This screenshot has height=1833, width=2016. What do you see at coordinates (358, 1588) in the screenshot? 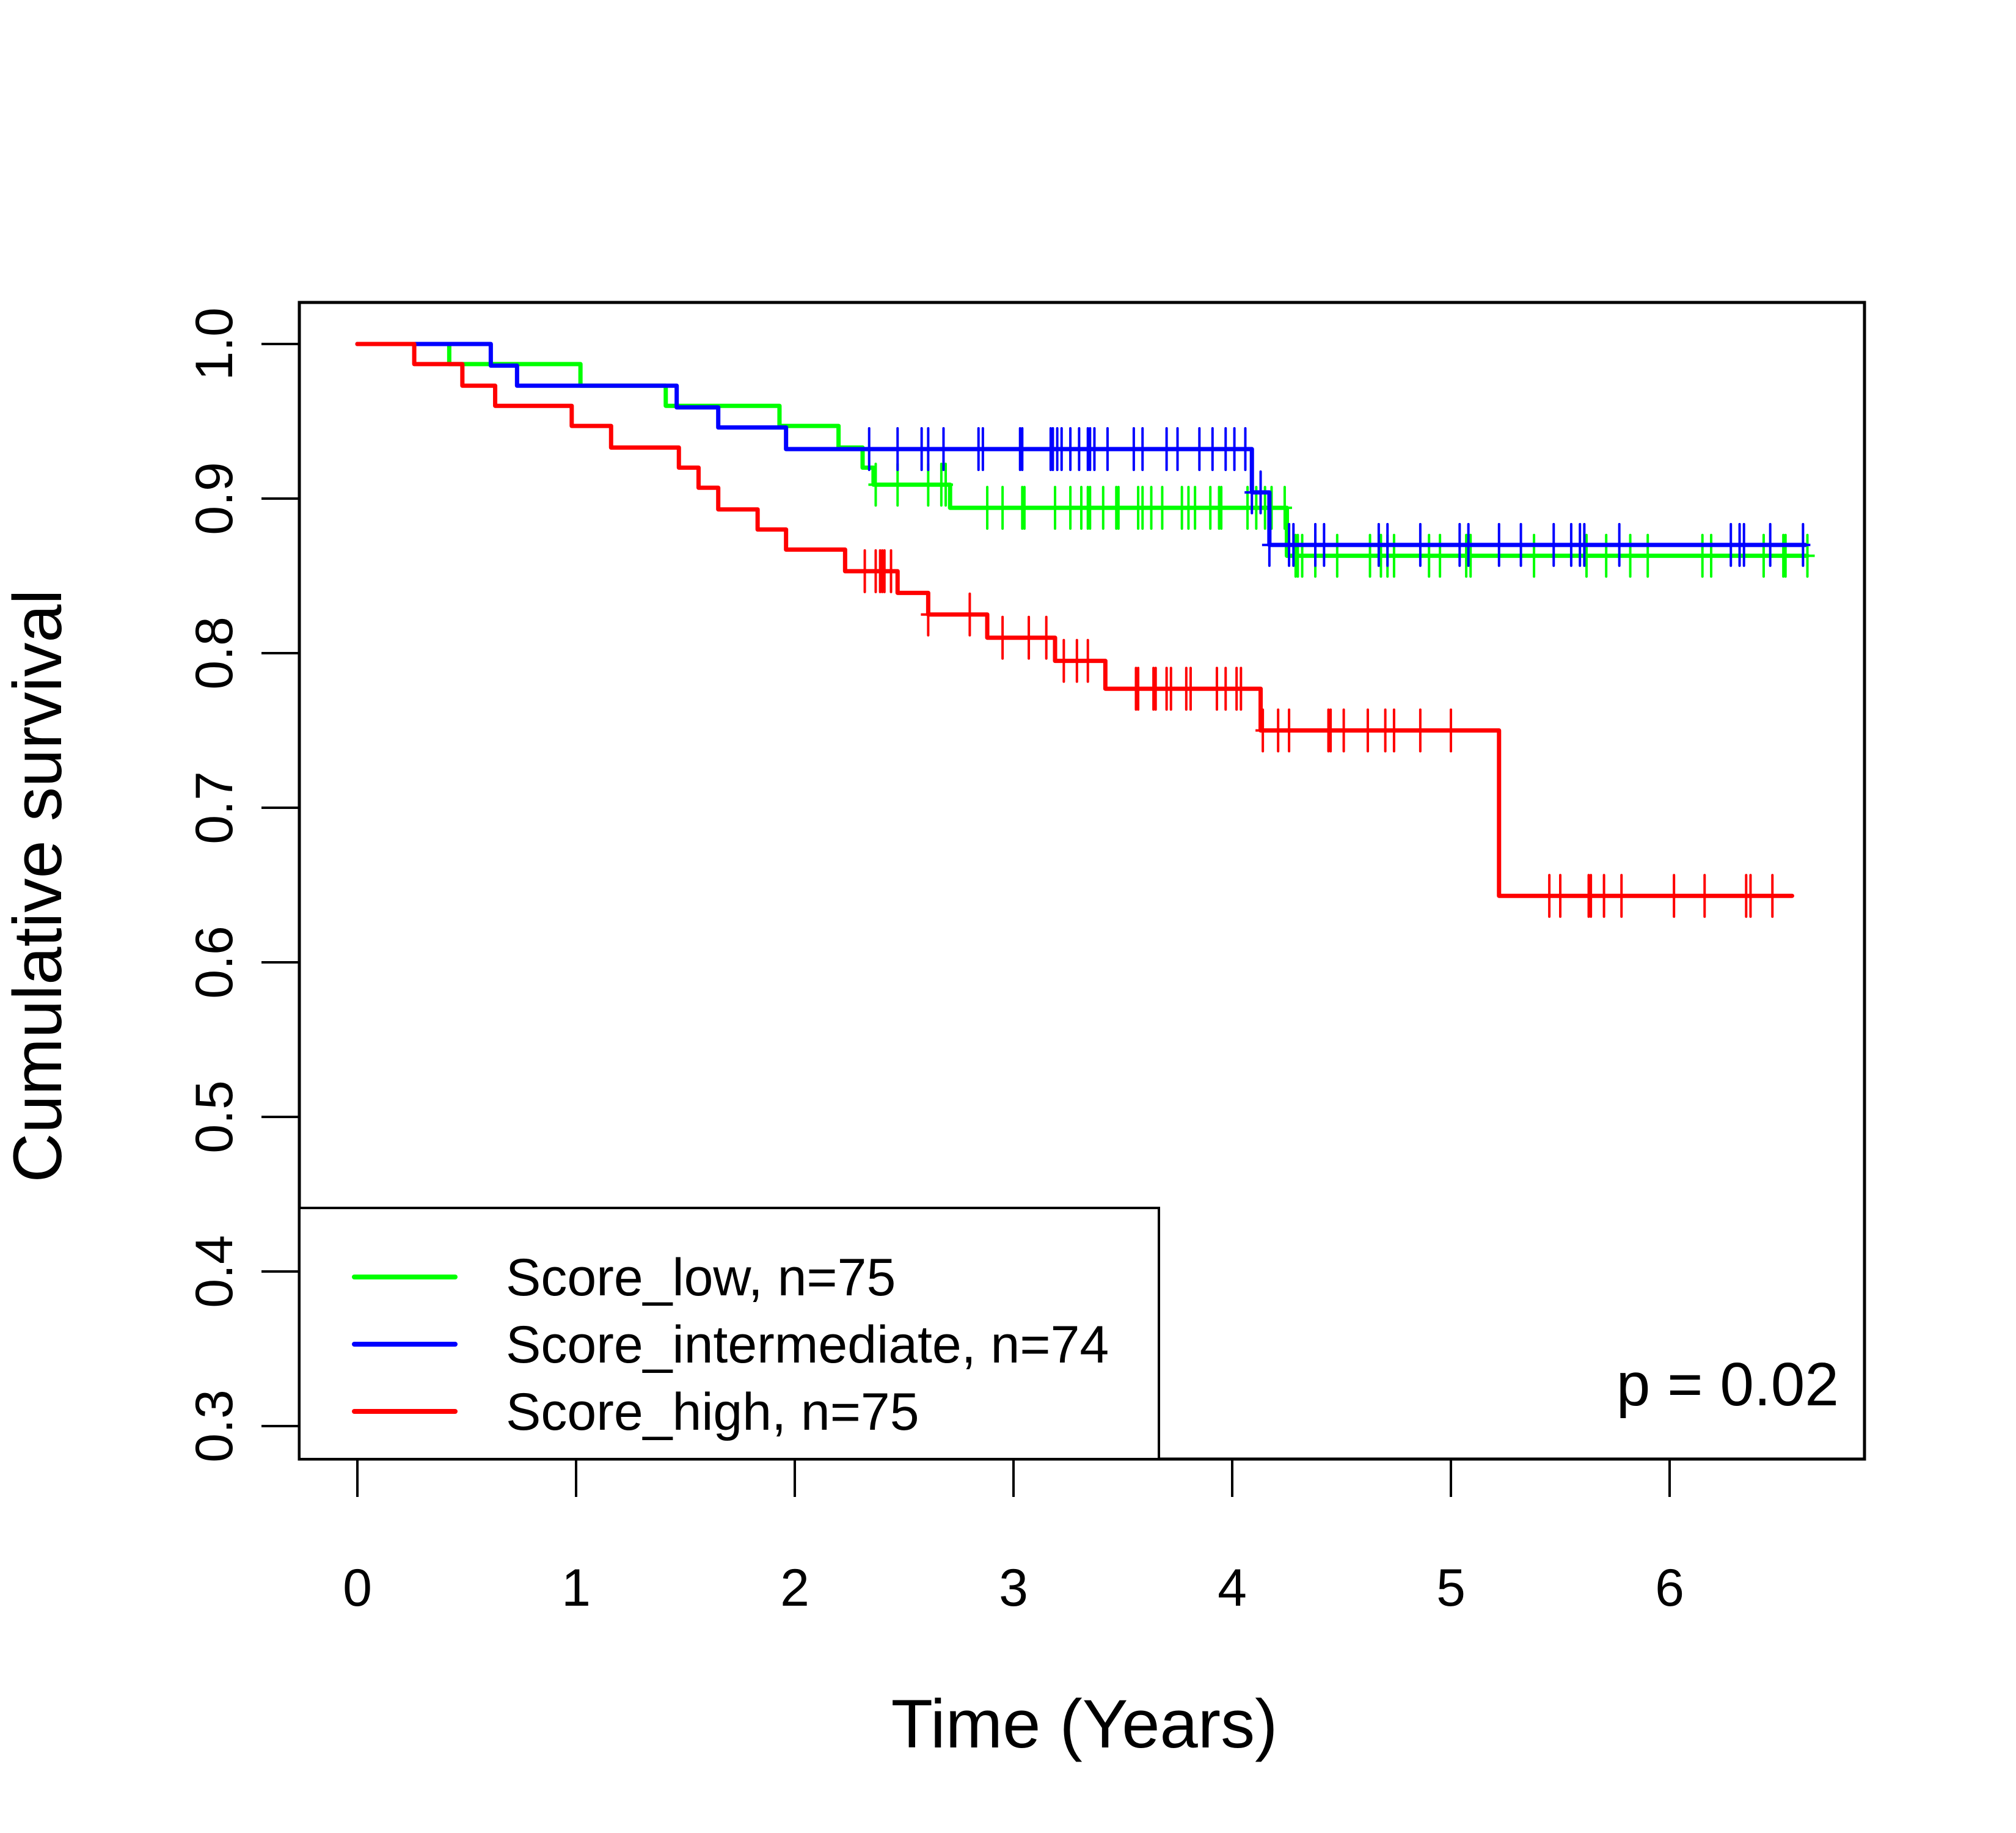
I see `x-tick-label: 0` at bounding box center [358, 1588].